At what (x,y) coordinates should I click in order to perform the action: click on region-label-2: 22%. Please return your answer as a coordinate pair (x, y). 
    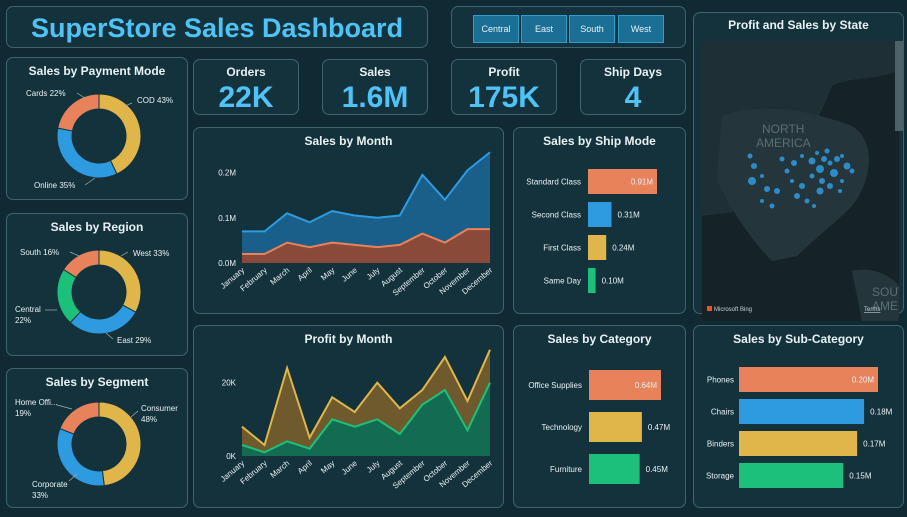
    Looking at the image, I should click on (23, 320).